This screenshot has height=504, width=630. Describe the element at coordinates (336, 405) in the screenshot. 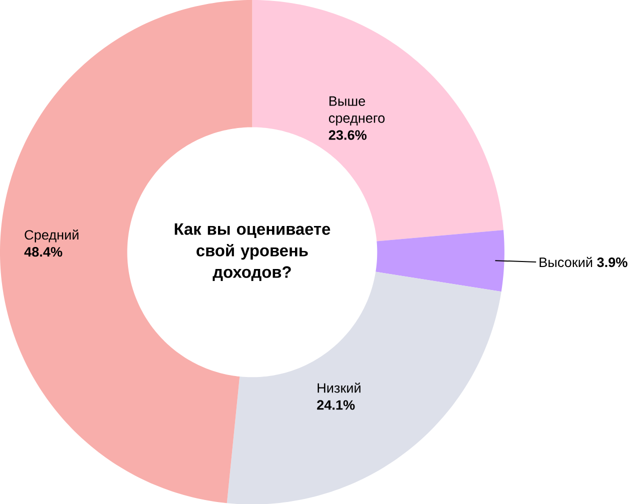

I see `data-label: 24.1%` at that location.